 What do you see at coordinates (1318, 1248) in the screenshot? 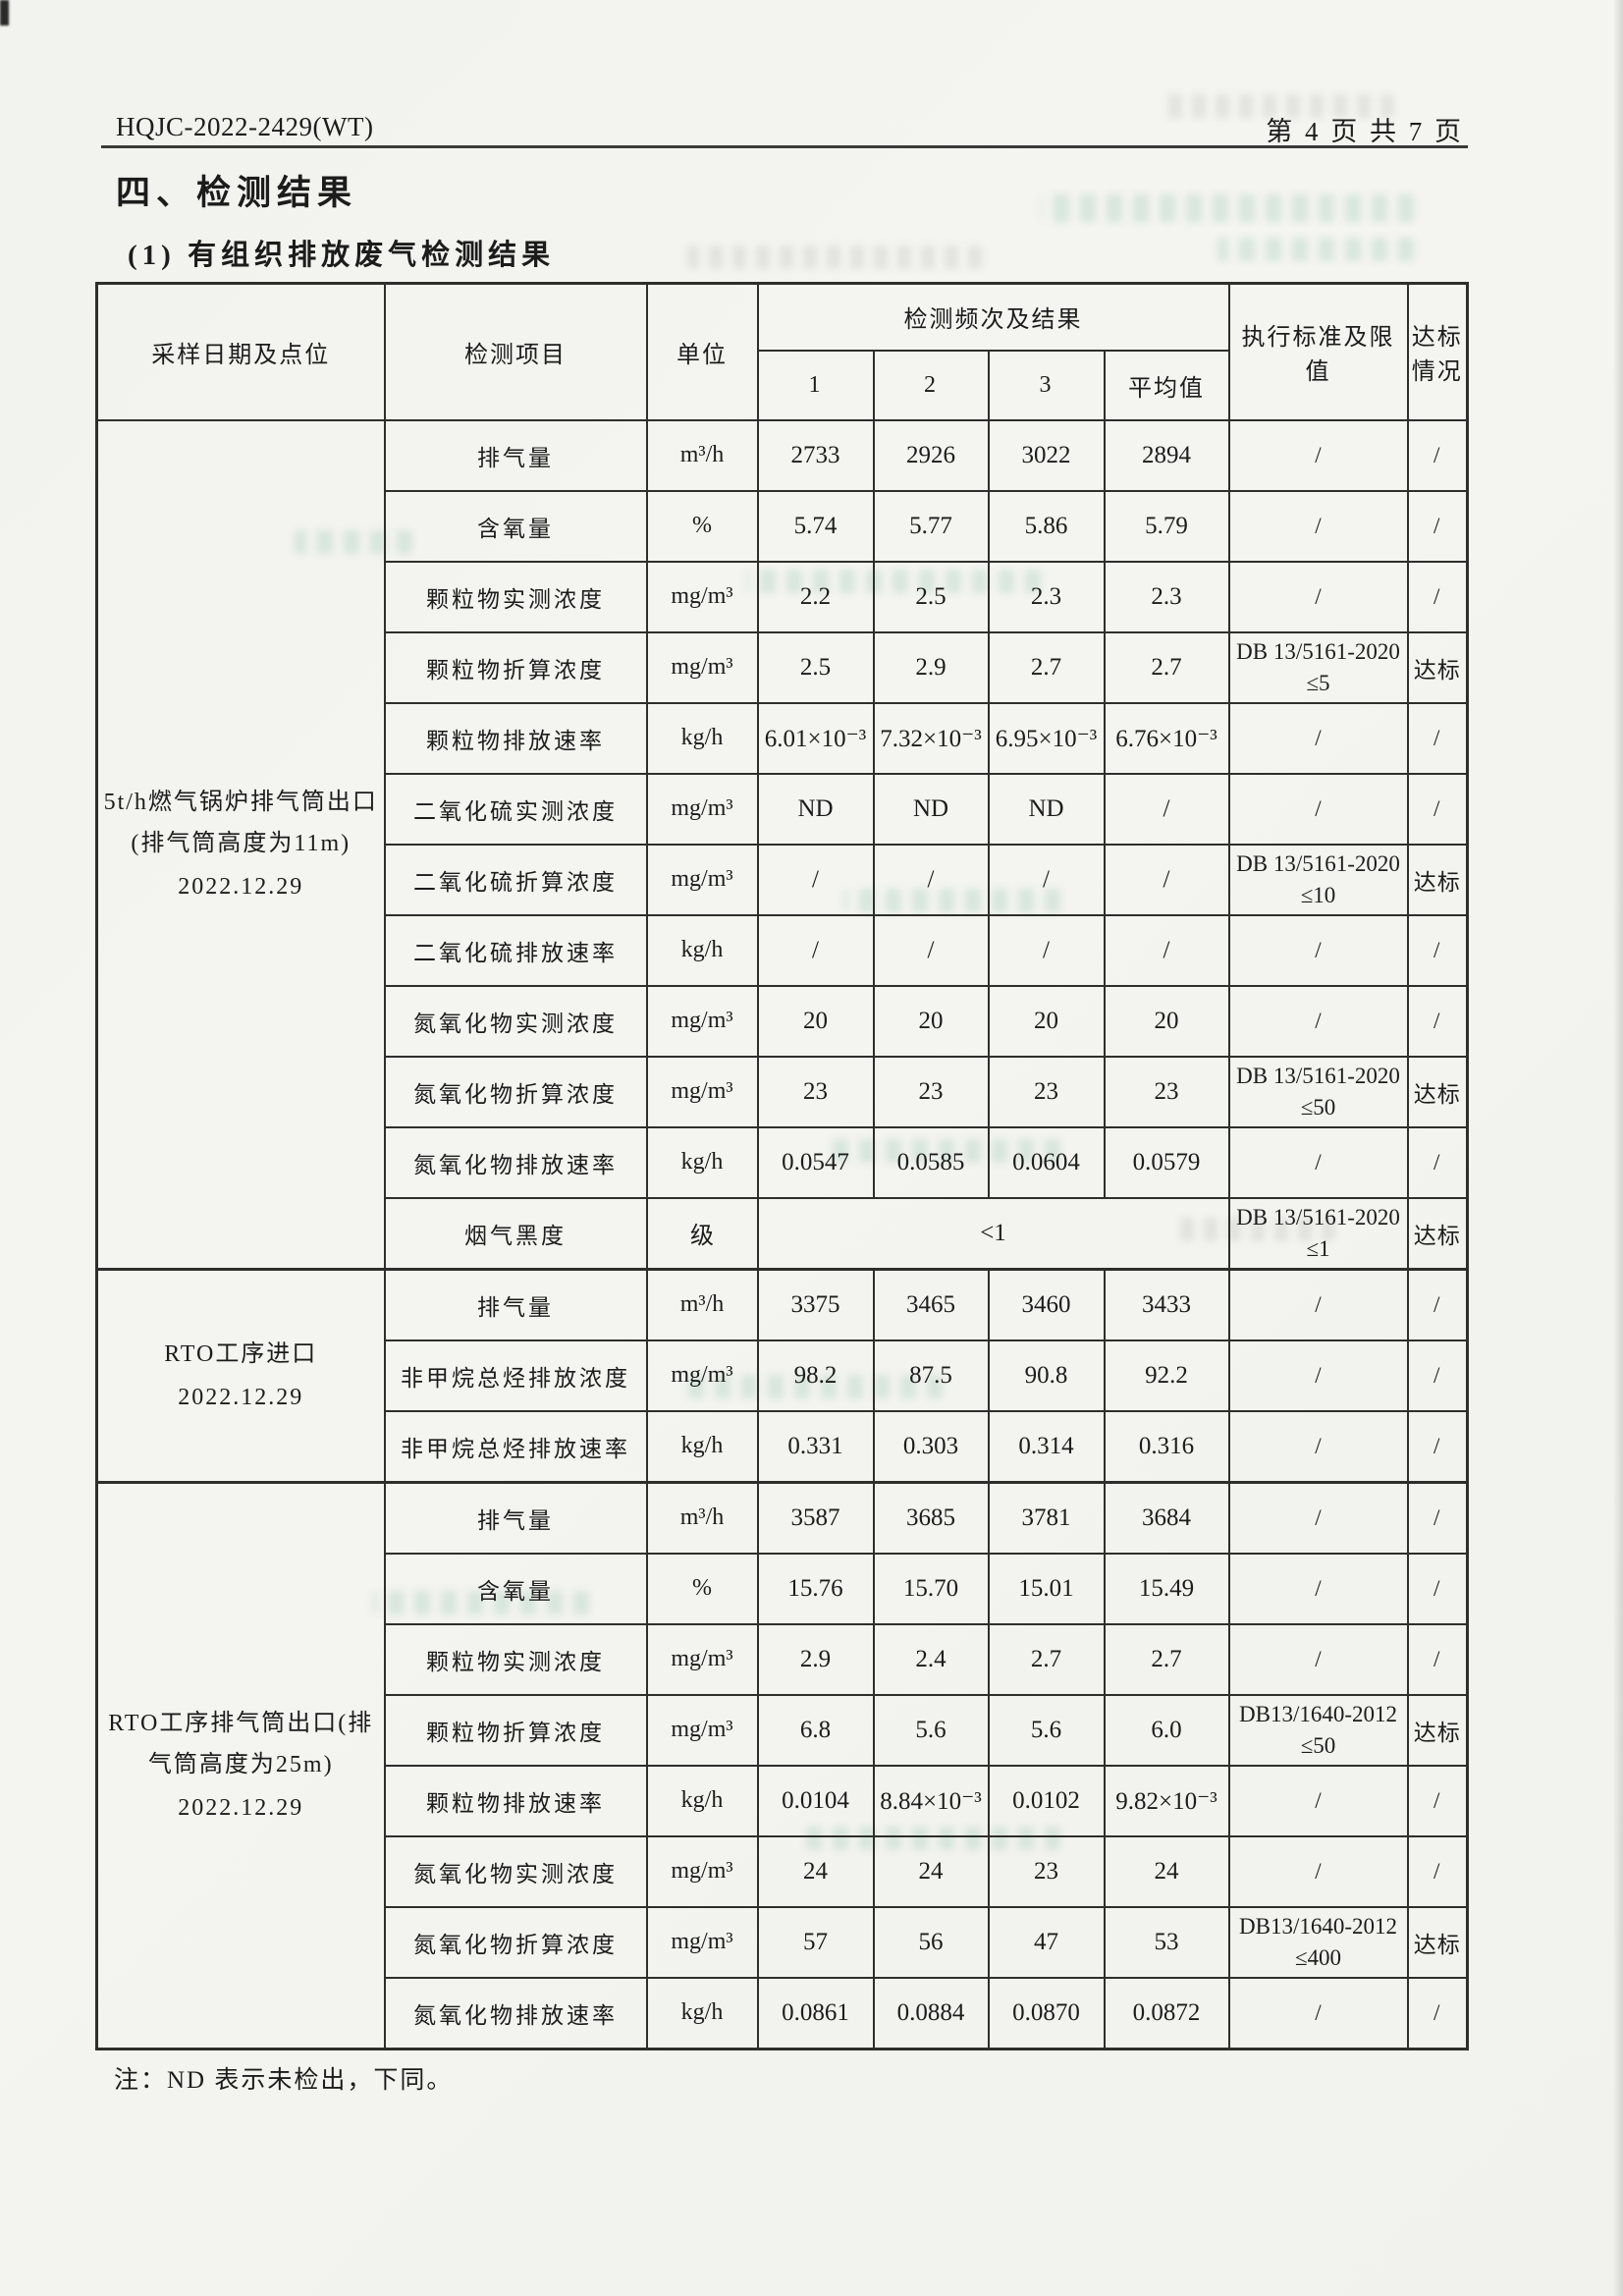
I see `standard-line: ≤1` at bounding box center [1318, 1248].